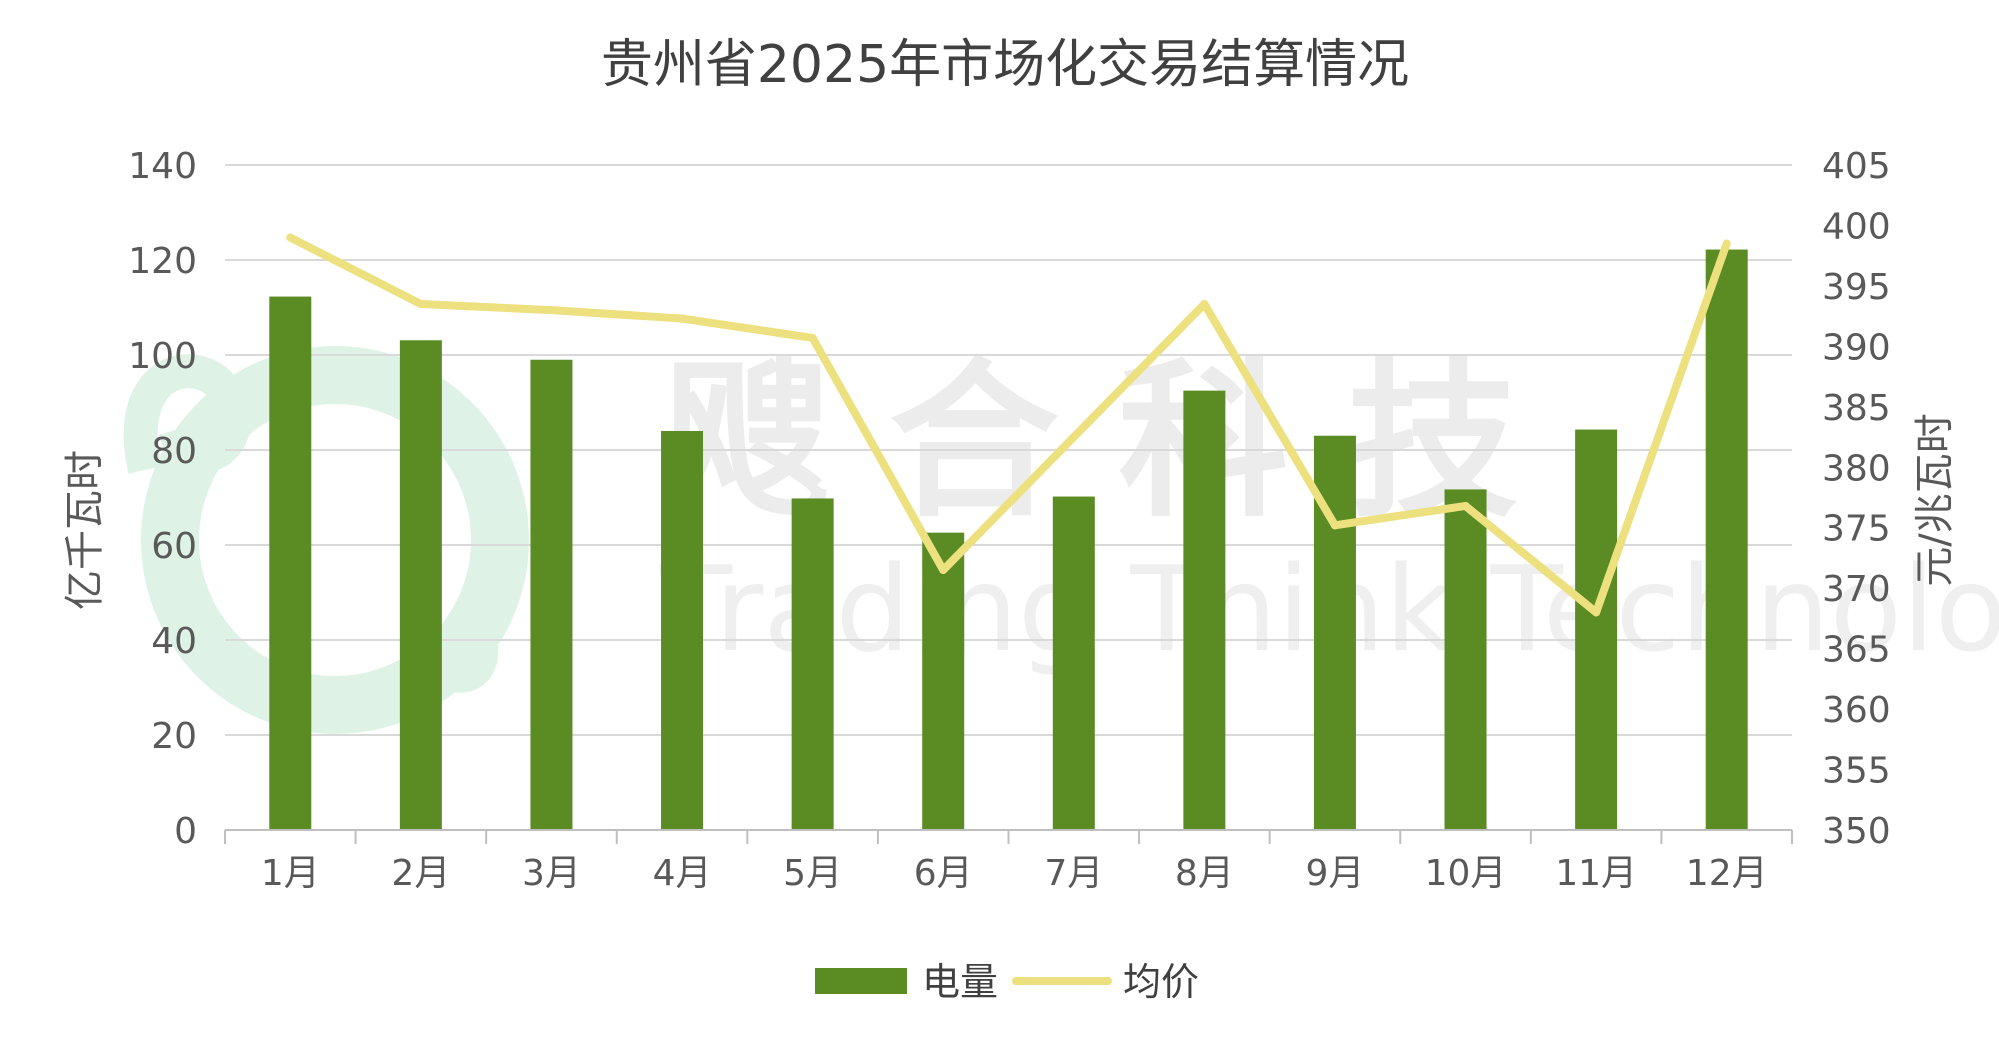 Image resolution: width=1999 pixels, height=1037 pixels. I want to click on x-tick-label-7: 8月, so click(1204, 873).